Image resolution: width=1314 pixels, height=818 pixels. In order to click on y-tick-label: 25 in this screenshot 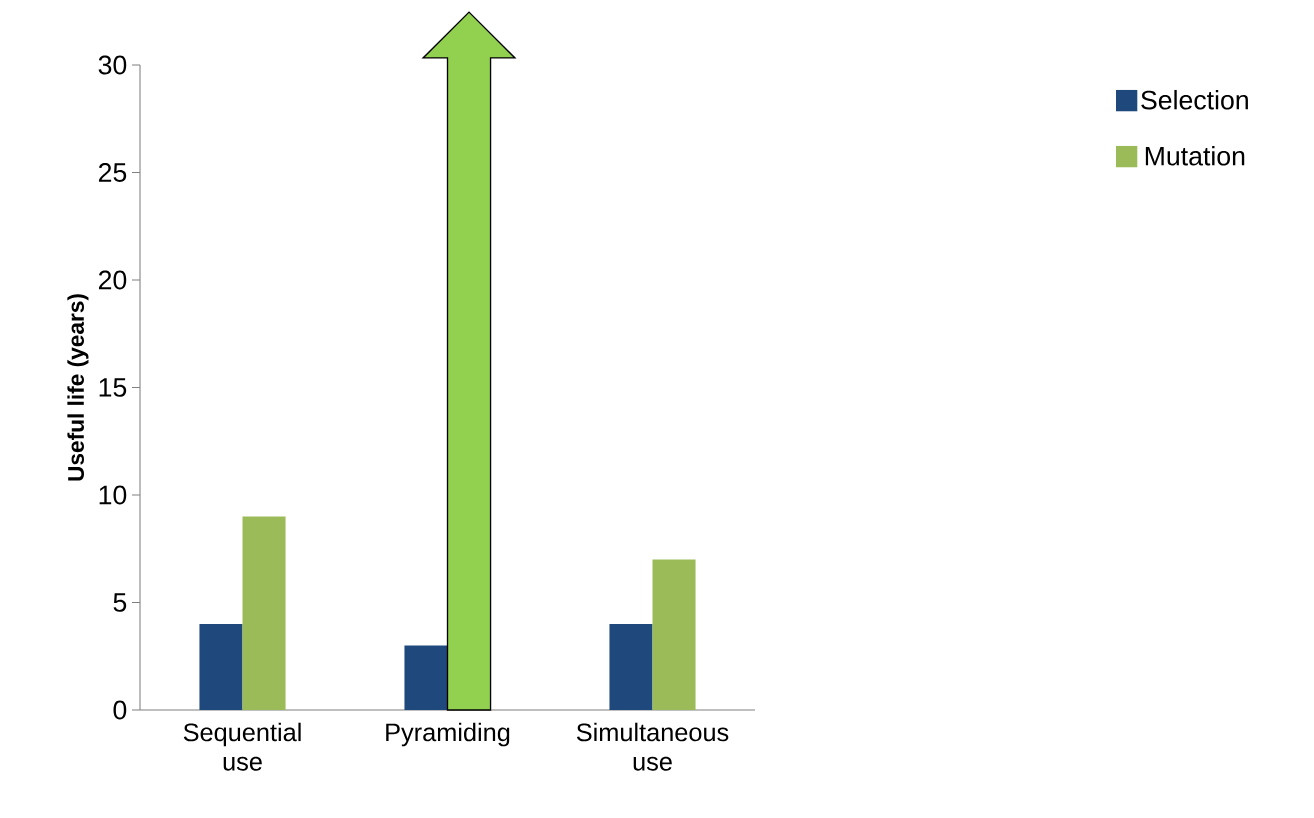, I will do `click(112, 172)`.